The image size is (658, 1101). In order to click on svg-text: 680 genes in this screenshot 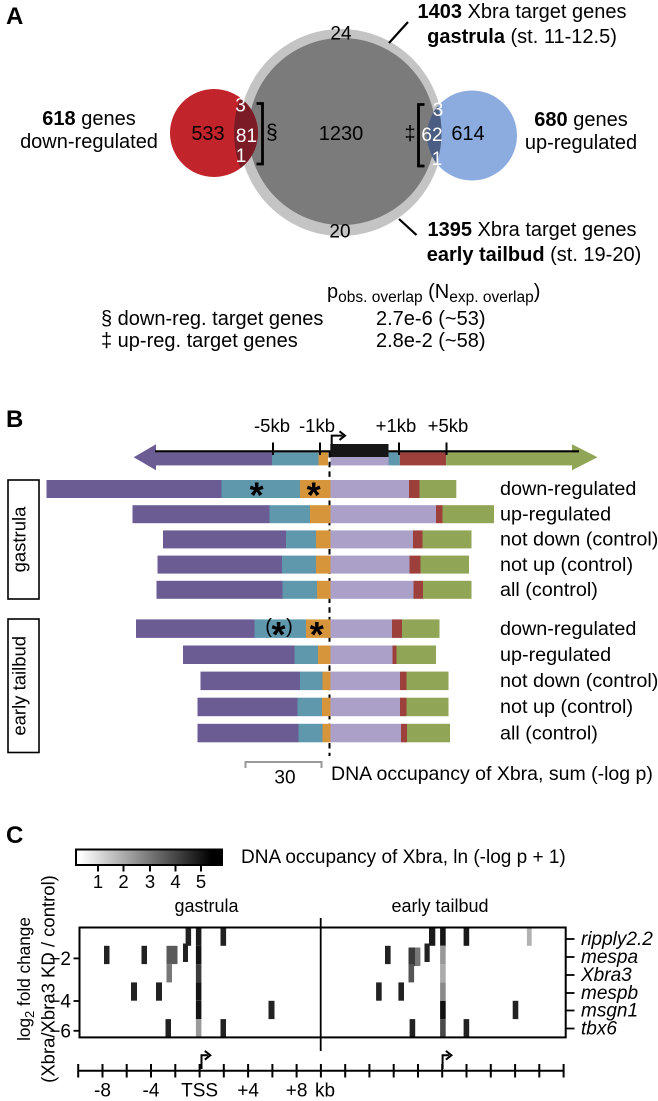, I will do `click(580, 120)`.